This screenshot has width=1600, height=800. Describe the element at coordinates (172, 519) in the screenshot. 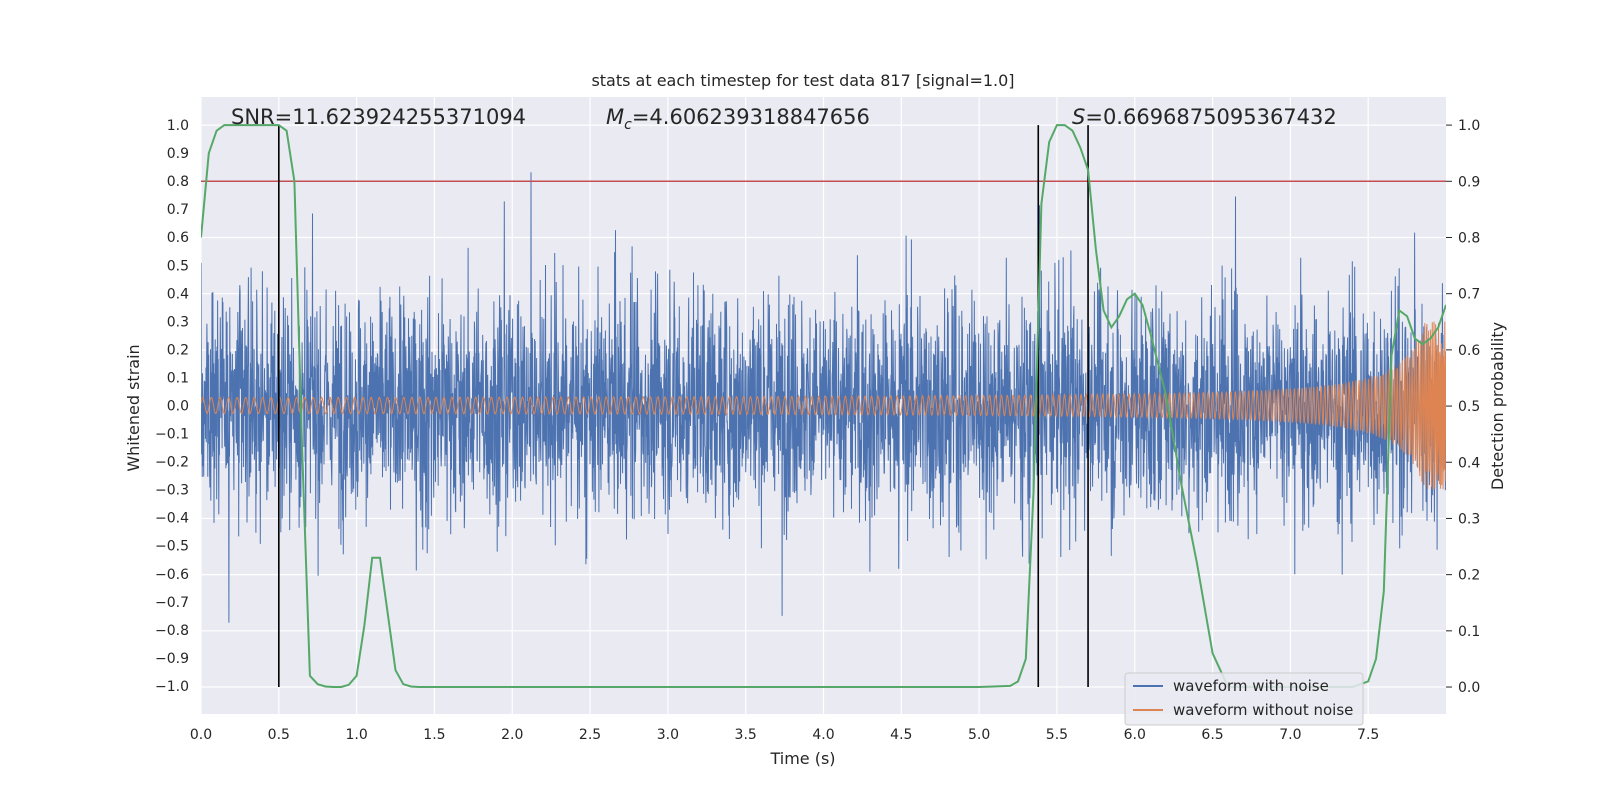

I see `y-tick-label: −0.4` at that location.